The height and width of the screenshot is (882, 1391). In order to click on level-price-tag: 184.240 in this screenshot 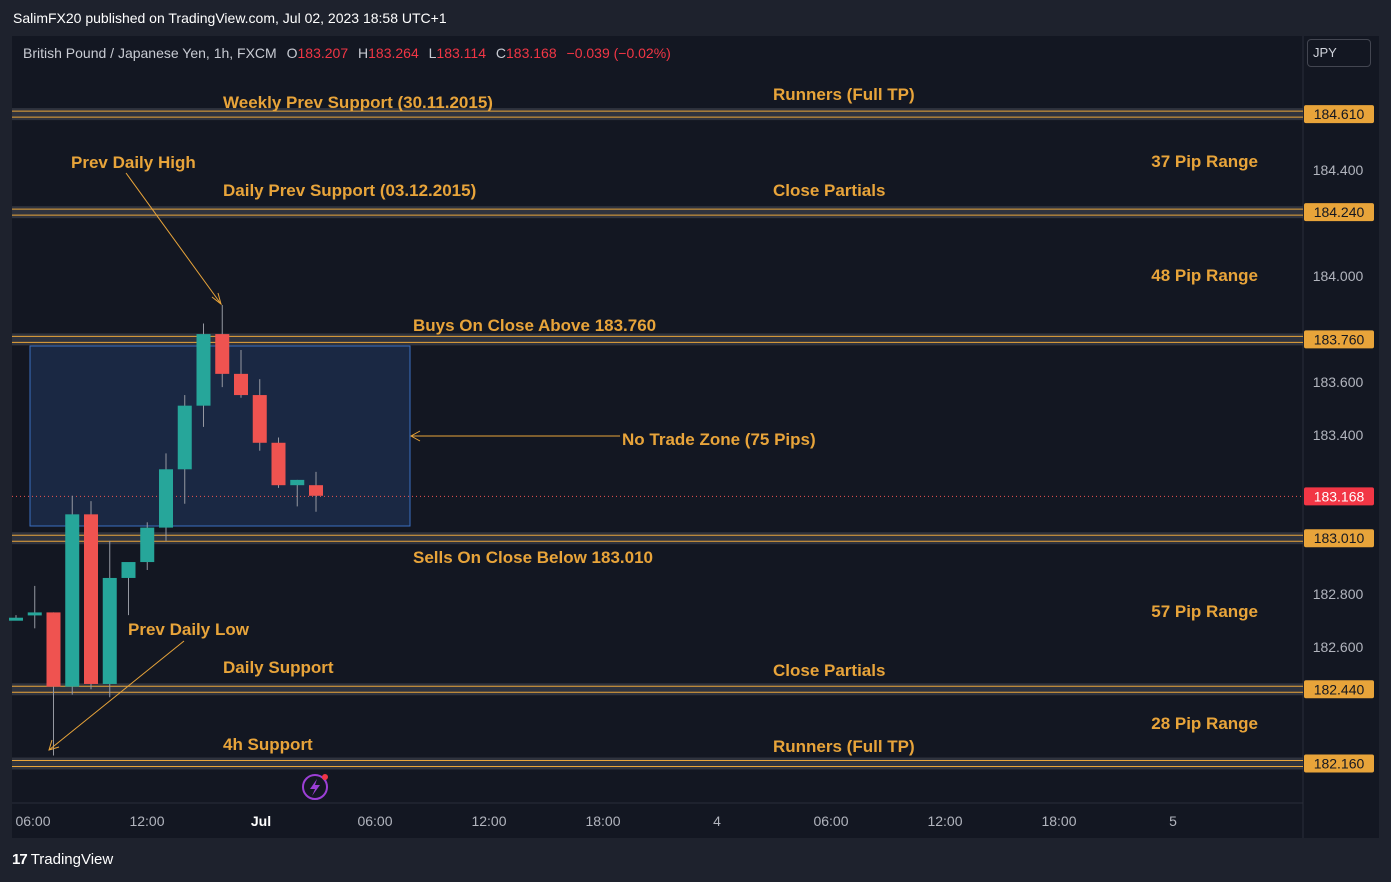, I will do `click(1339, 212)`.